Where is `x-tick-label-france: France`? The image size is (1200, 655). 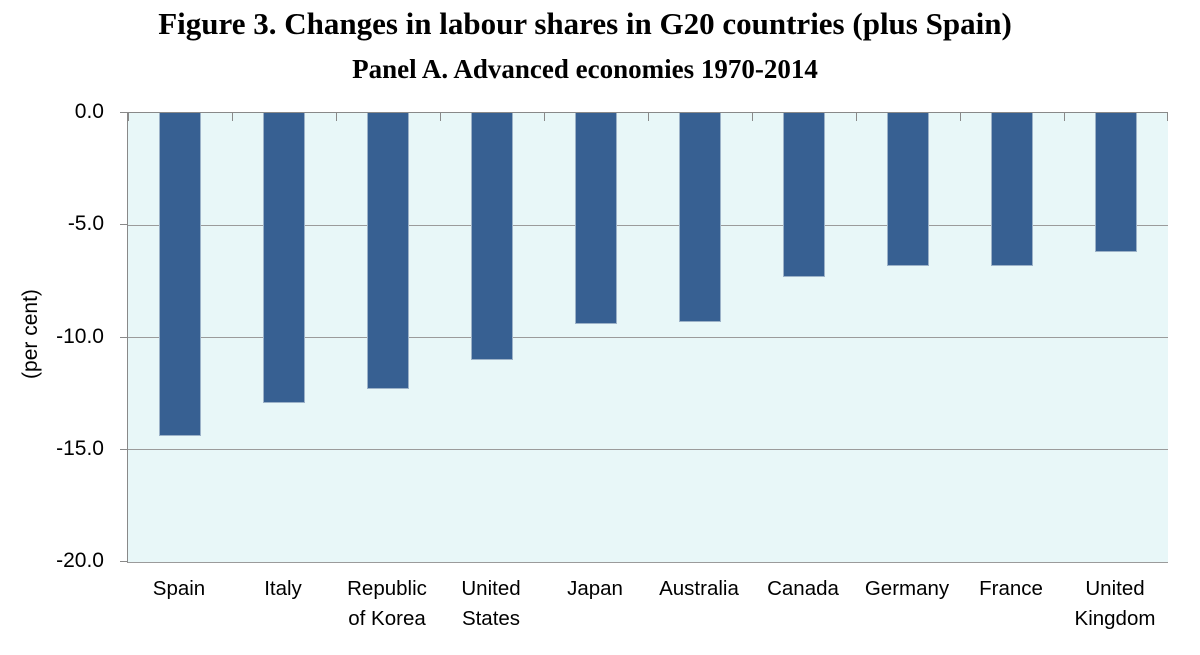 x-tick-label-france: France is located at coordinates (1011, 589).